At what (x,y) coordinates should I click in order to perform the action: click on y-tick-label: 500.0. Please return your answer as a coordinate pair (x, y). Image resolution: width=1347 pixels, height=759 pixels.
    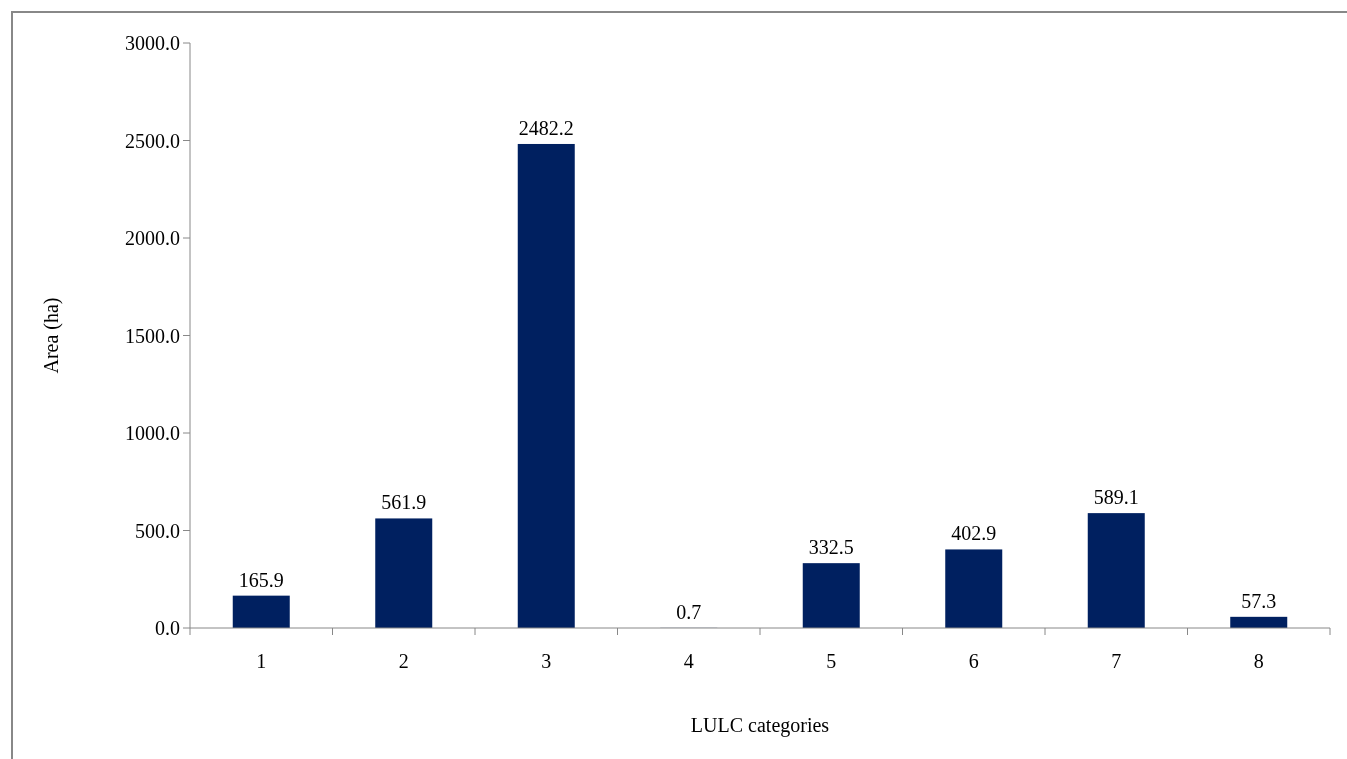
    Looking at the image, I should click on (157, 530).